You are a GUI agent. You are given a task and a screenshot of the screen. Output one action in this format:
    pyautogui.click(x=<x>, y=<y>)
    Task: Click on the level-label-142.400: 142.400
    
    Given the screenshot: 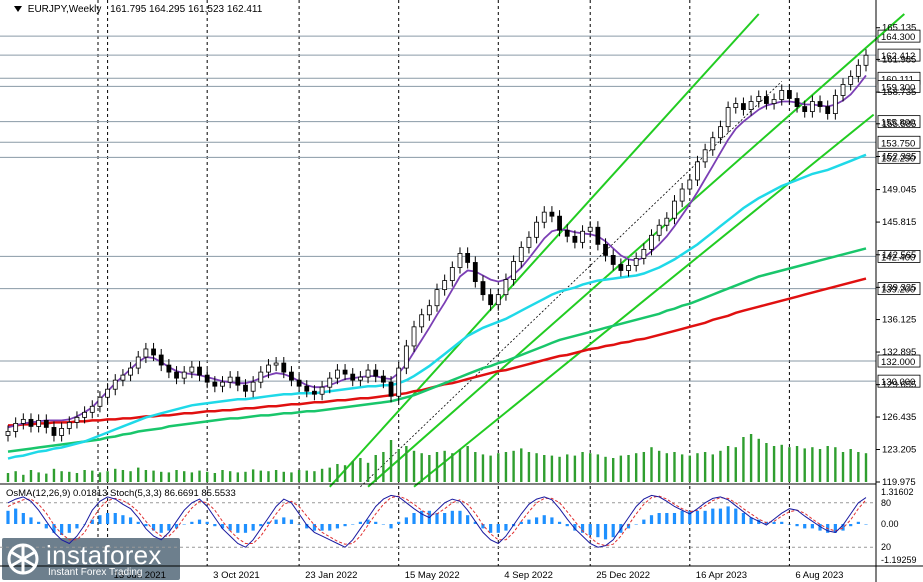 What is the action you would take?
    pyautogui.click(x=898, y=257)
    